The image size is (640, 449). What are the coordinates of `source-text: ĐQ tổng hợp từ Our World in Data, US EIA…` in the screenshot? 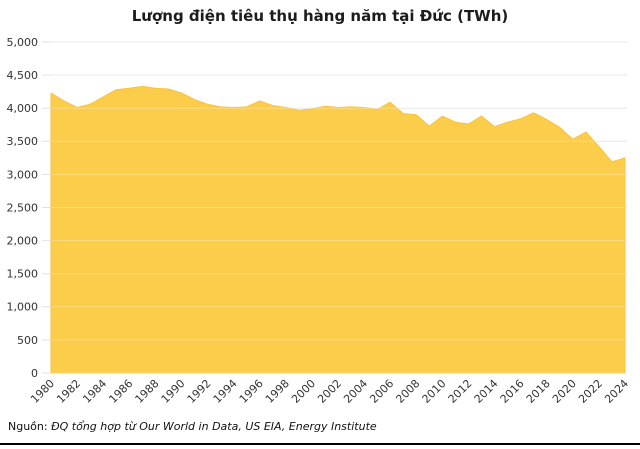 It's located at (214, 426).